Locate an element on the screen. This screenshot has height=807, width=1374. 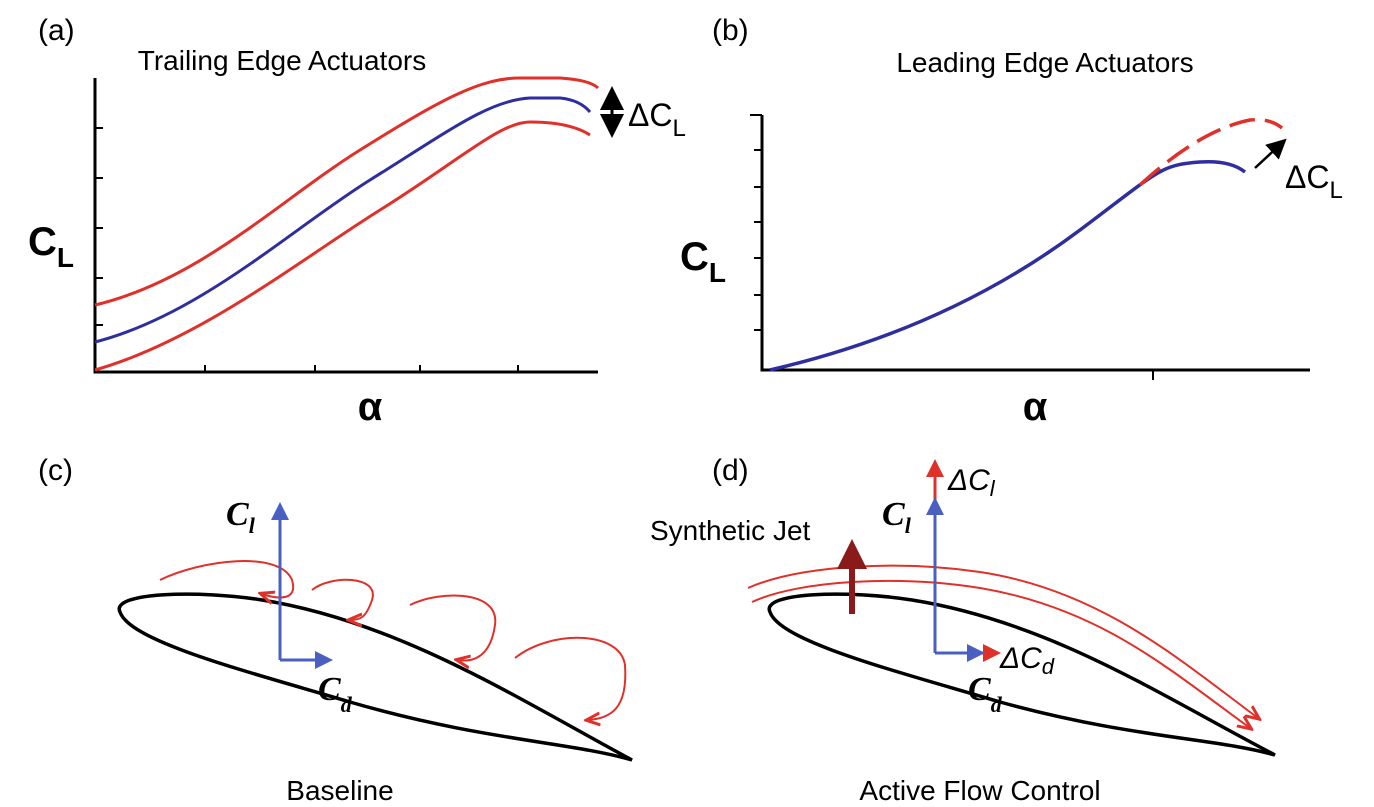
delta-drag-text: ΔC is located at coordinates (1020, 658).